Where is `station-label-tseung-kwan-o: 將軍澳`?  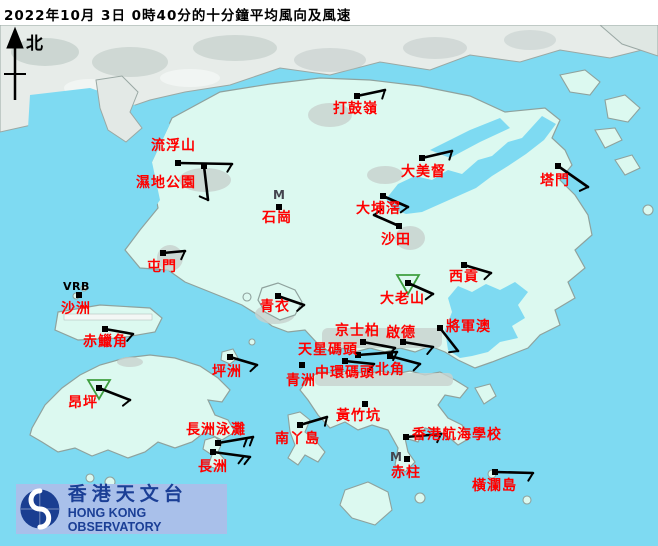
station-label-tseung-kwan-o: 將軍澳 is located at coordinates (468, 327).